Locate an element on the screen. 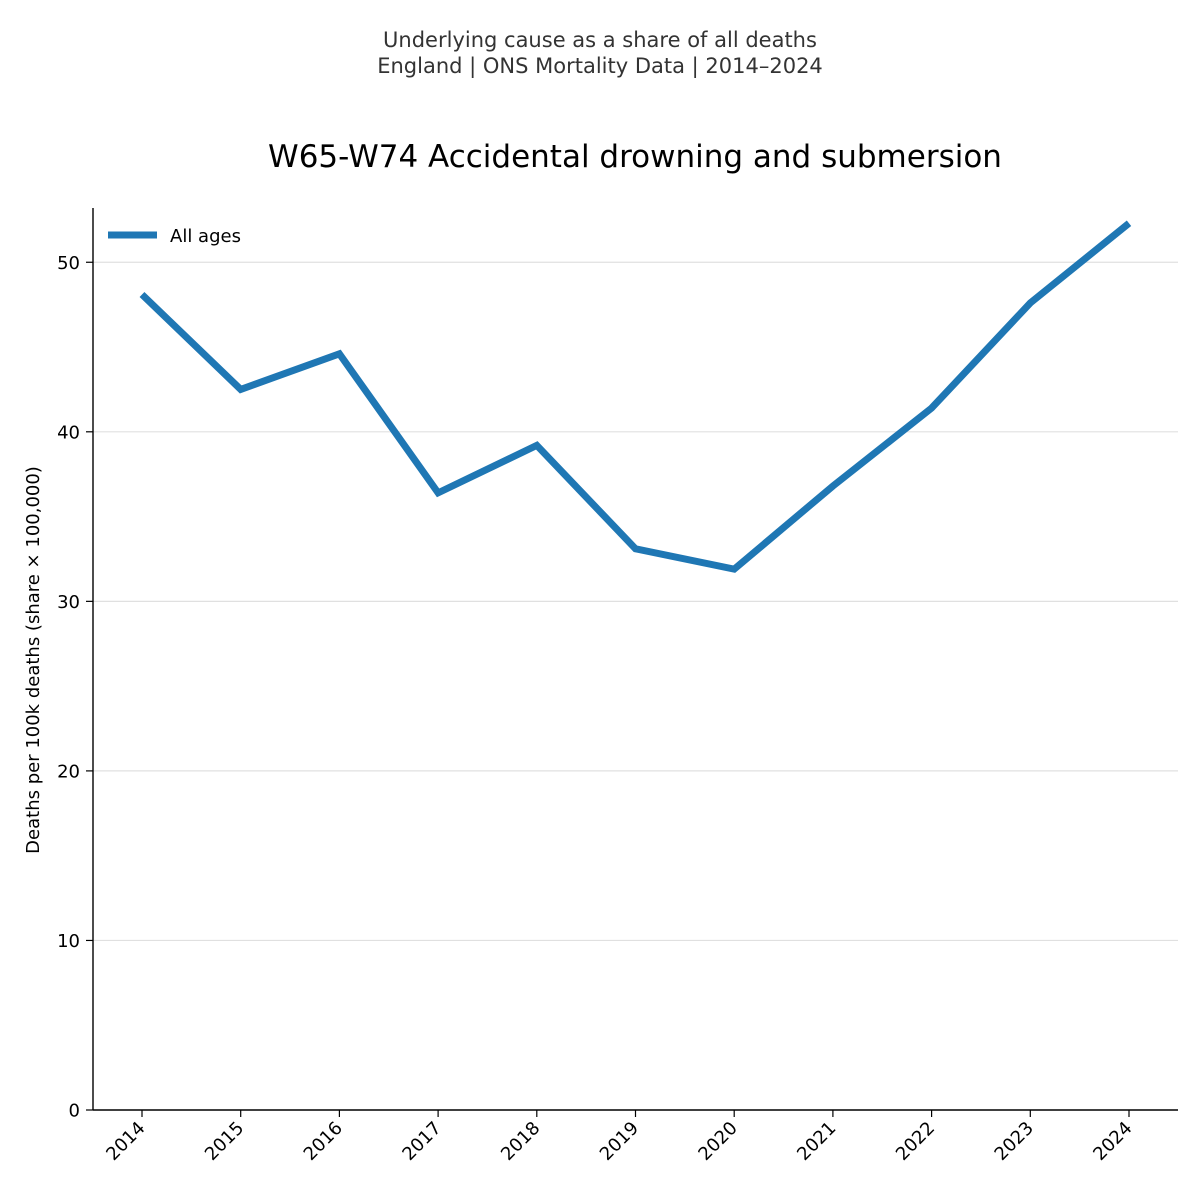  y-tick-label: 40 is located at coordinates (68, 432).